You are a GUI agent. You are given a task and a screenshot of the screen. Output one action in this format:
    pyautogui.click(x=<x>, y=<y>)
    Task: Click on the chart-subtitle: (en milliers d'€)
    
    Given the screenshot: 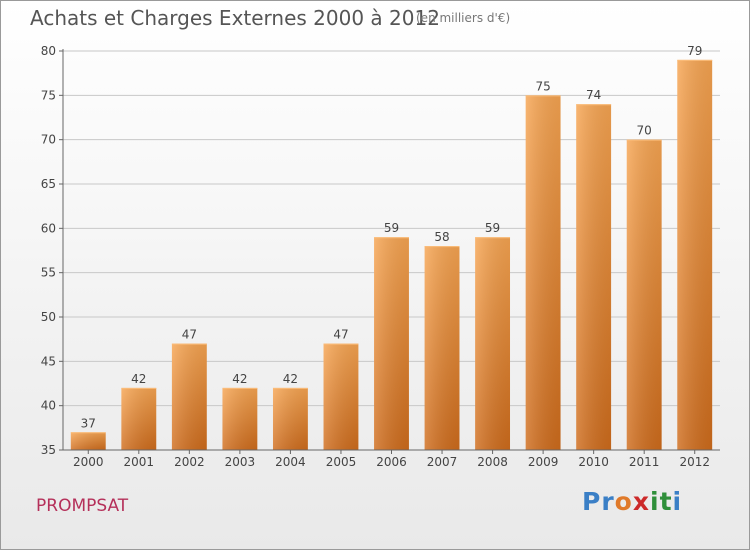 What is the action you would take?
    pyautogui.click(x=463, y=18)
    